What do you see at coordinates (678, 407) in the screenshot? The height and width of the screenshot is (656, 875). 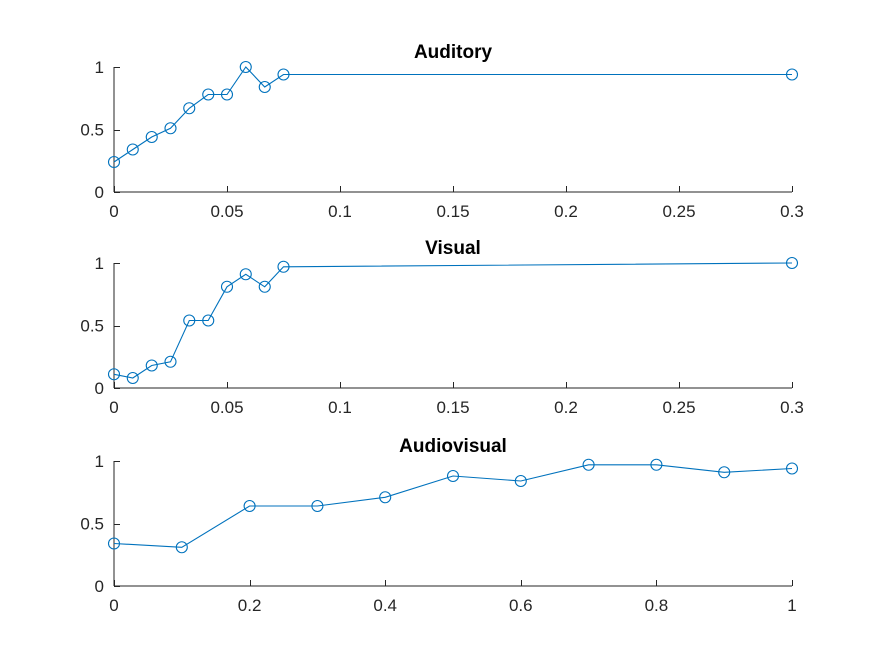 I see `visual-x-tick-label: 0.25` at bounding box center [678, 407].